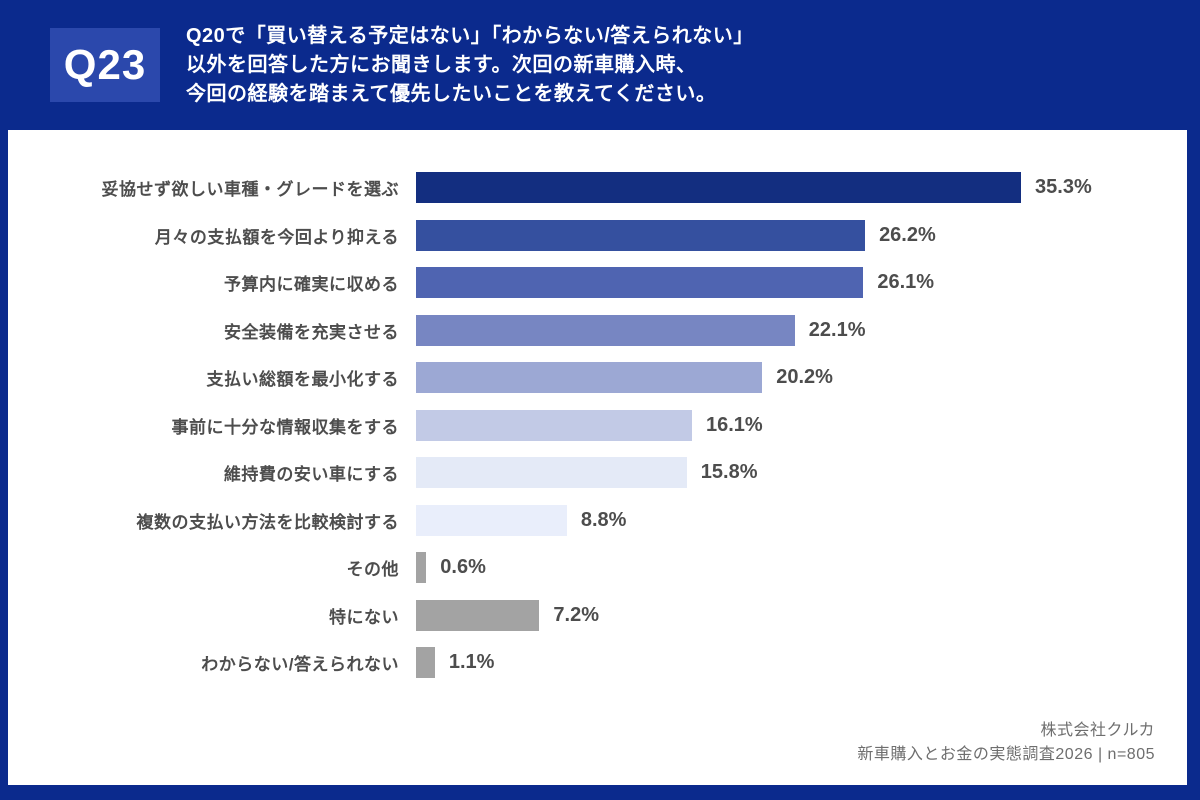 Image resolution: width=1200 pixels, height=800 pixels. I want to click on value-label: 22.1%, so click(837, 329).